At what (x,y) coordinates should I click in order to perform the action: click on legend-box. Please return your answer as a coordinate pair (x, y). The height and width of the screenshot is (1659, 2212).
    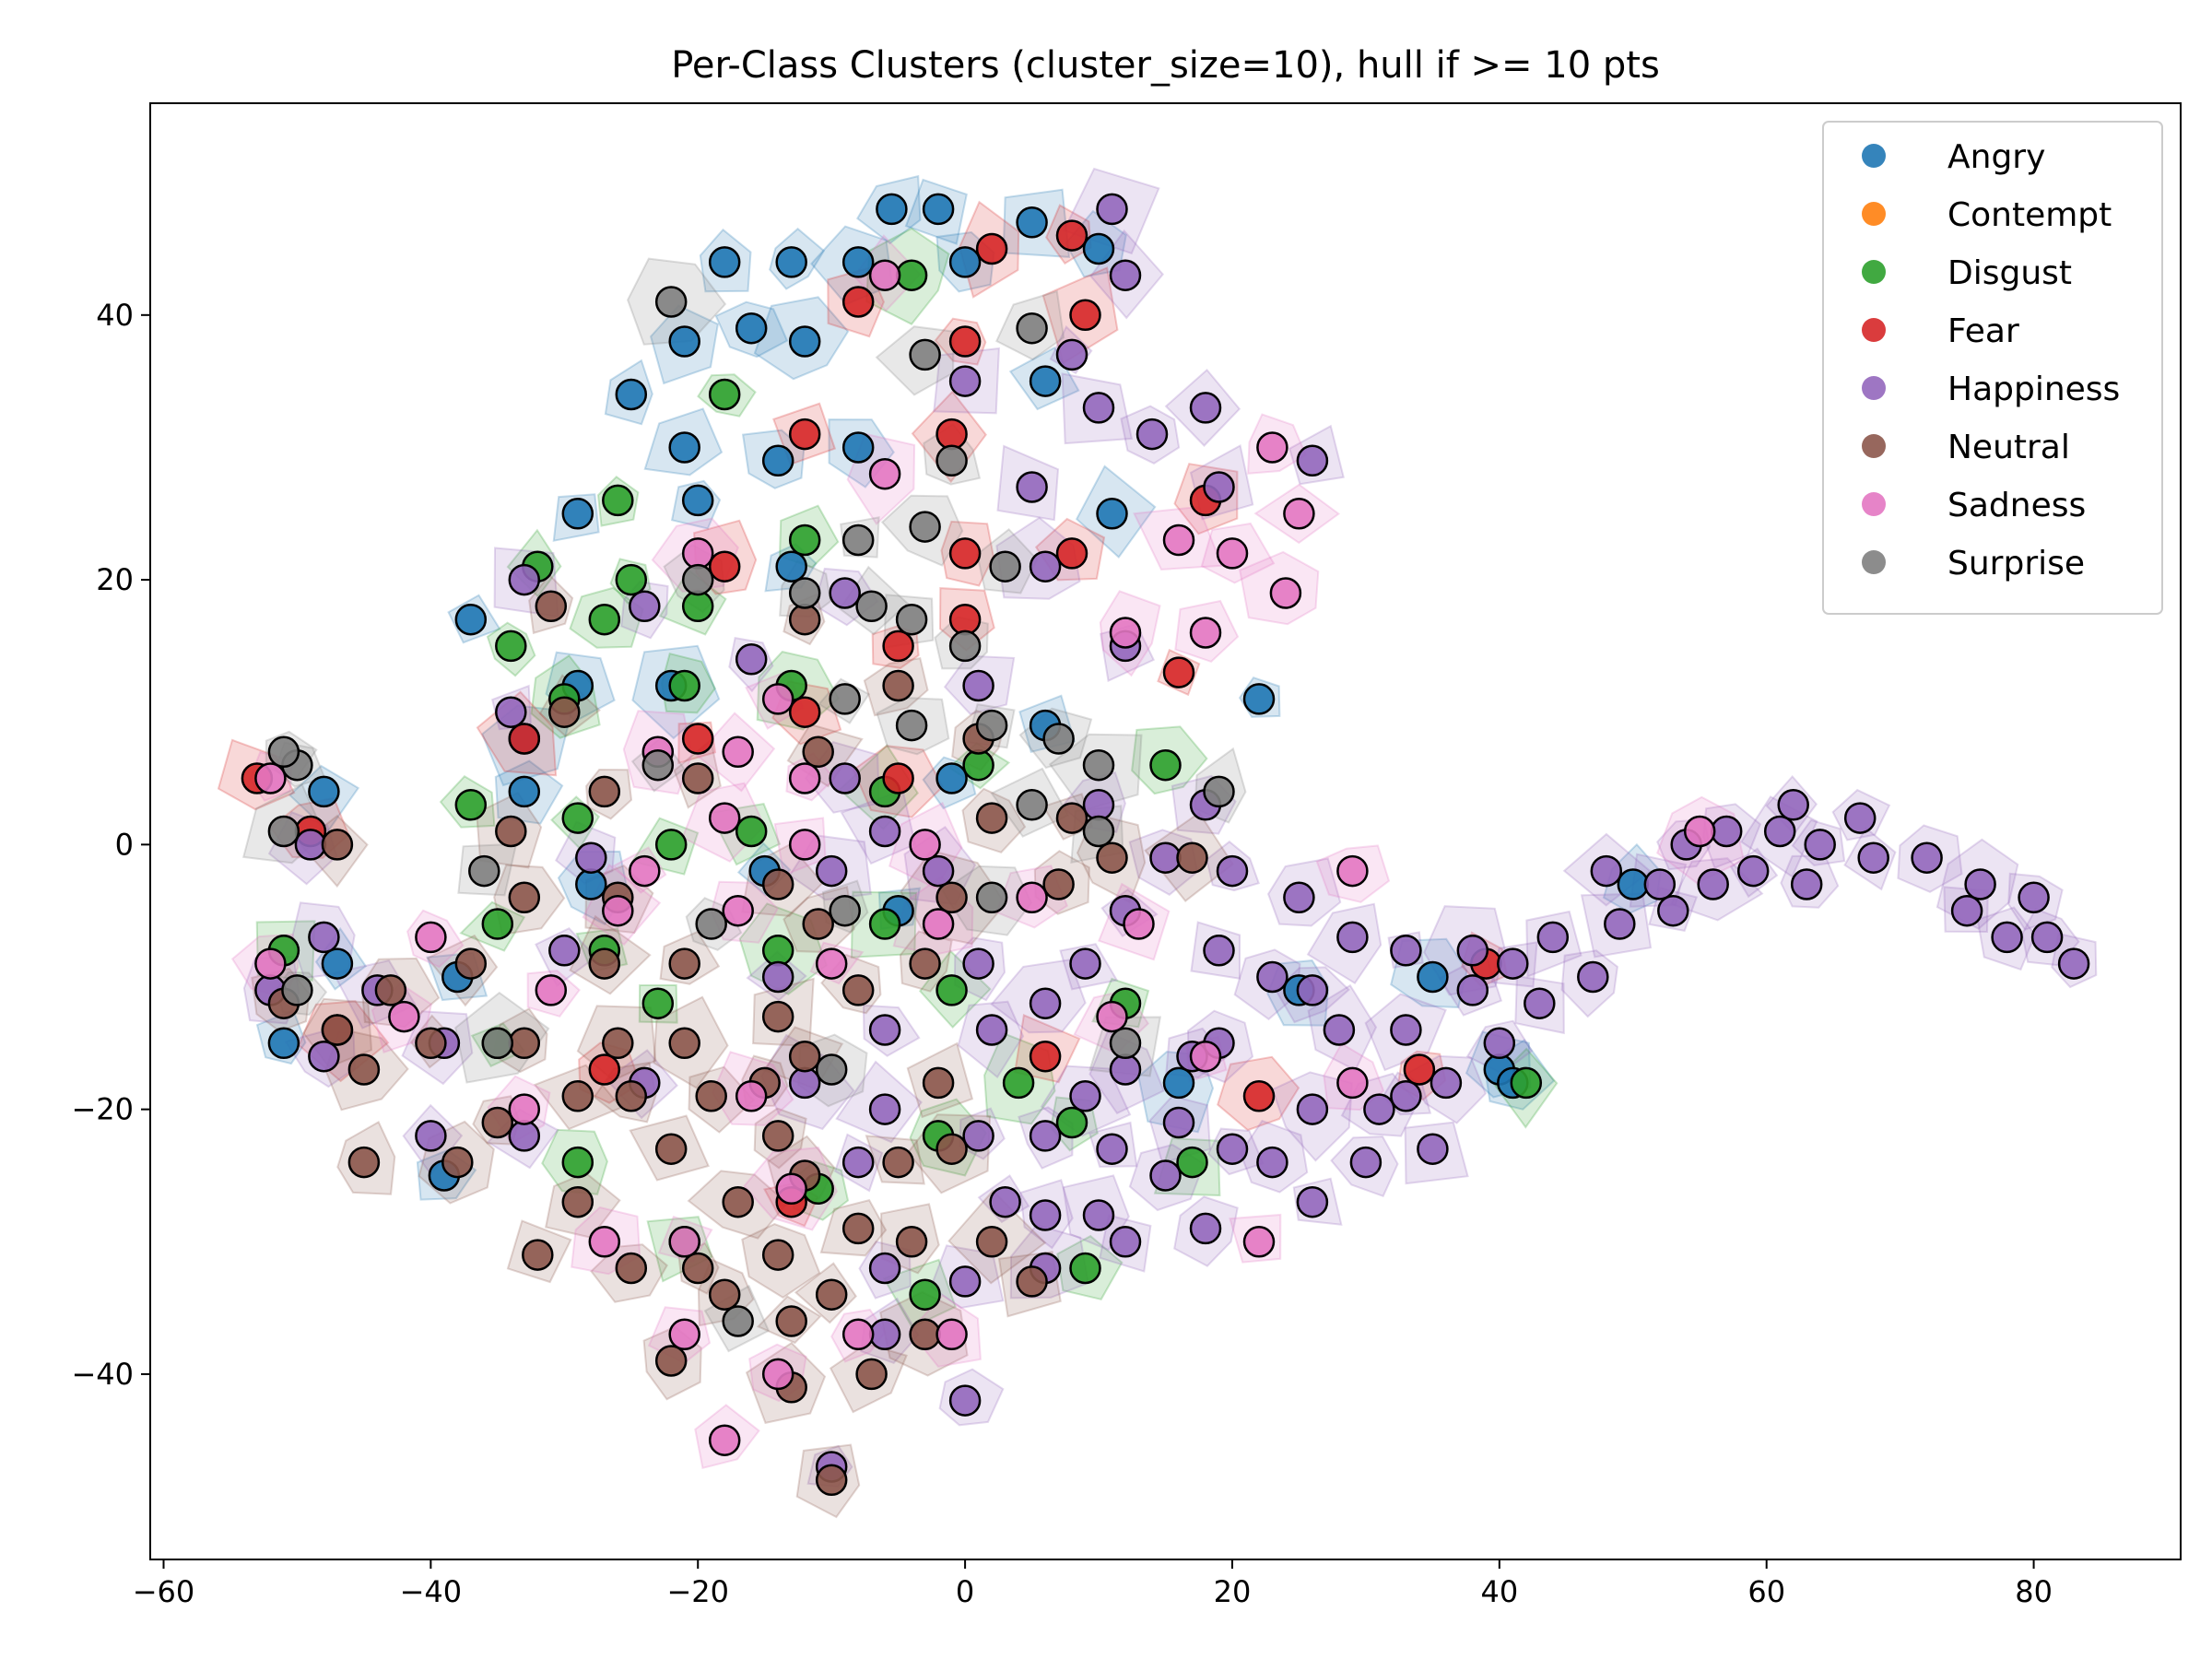
    Looking at the image, I should click on (1992, 368).